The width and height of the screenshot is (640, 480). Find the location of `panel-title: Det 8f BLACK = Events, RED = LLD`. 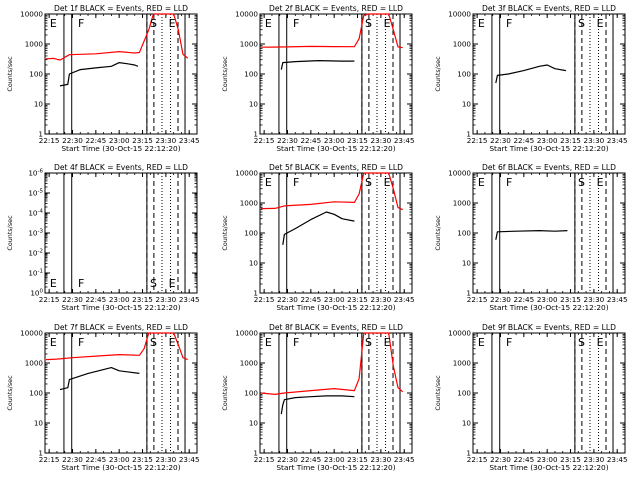

panel-title: Det 8f BLACK = Events, RED = LLD is located at coordinates (336, 327).